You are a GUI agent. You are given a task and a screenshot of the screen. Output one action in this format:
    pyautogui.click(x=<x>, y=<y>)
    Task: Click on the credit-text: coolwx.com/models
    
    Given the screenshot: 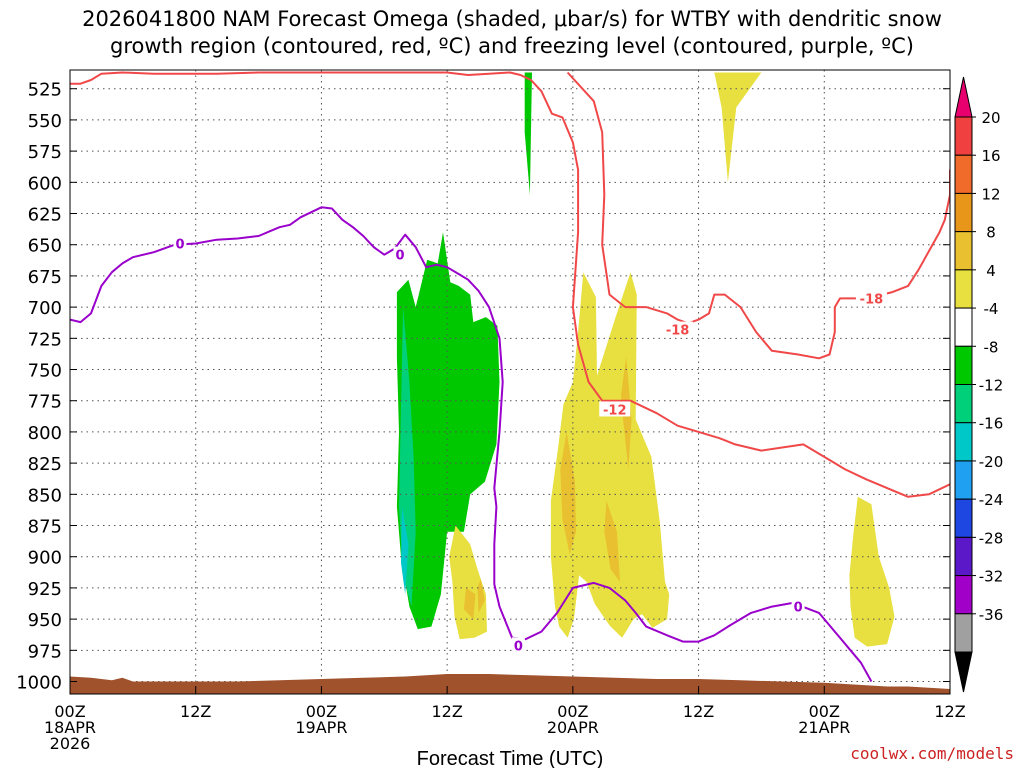 What is the action you would take?
    pyautogui.click(x=932, y=753)
    